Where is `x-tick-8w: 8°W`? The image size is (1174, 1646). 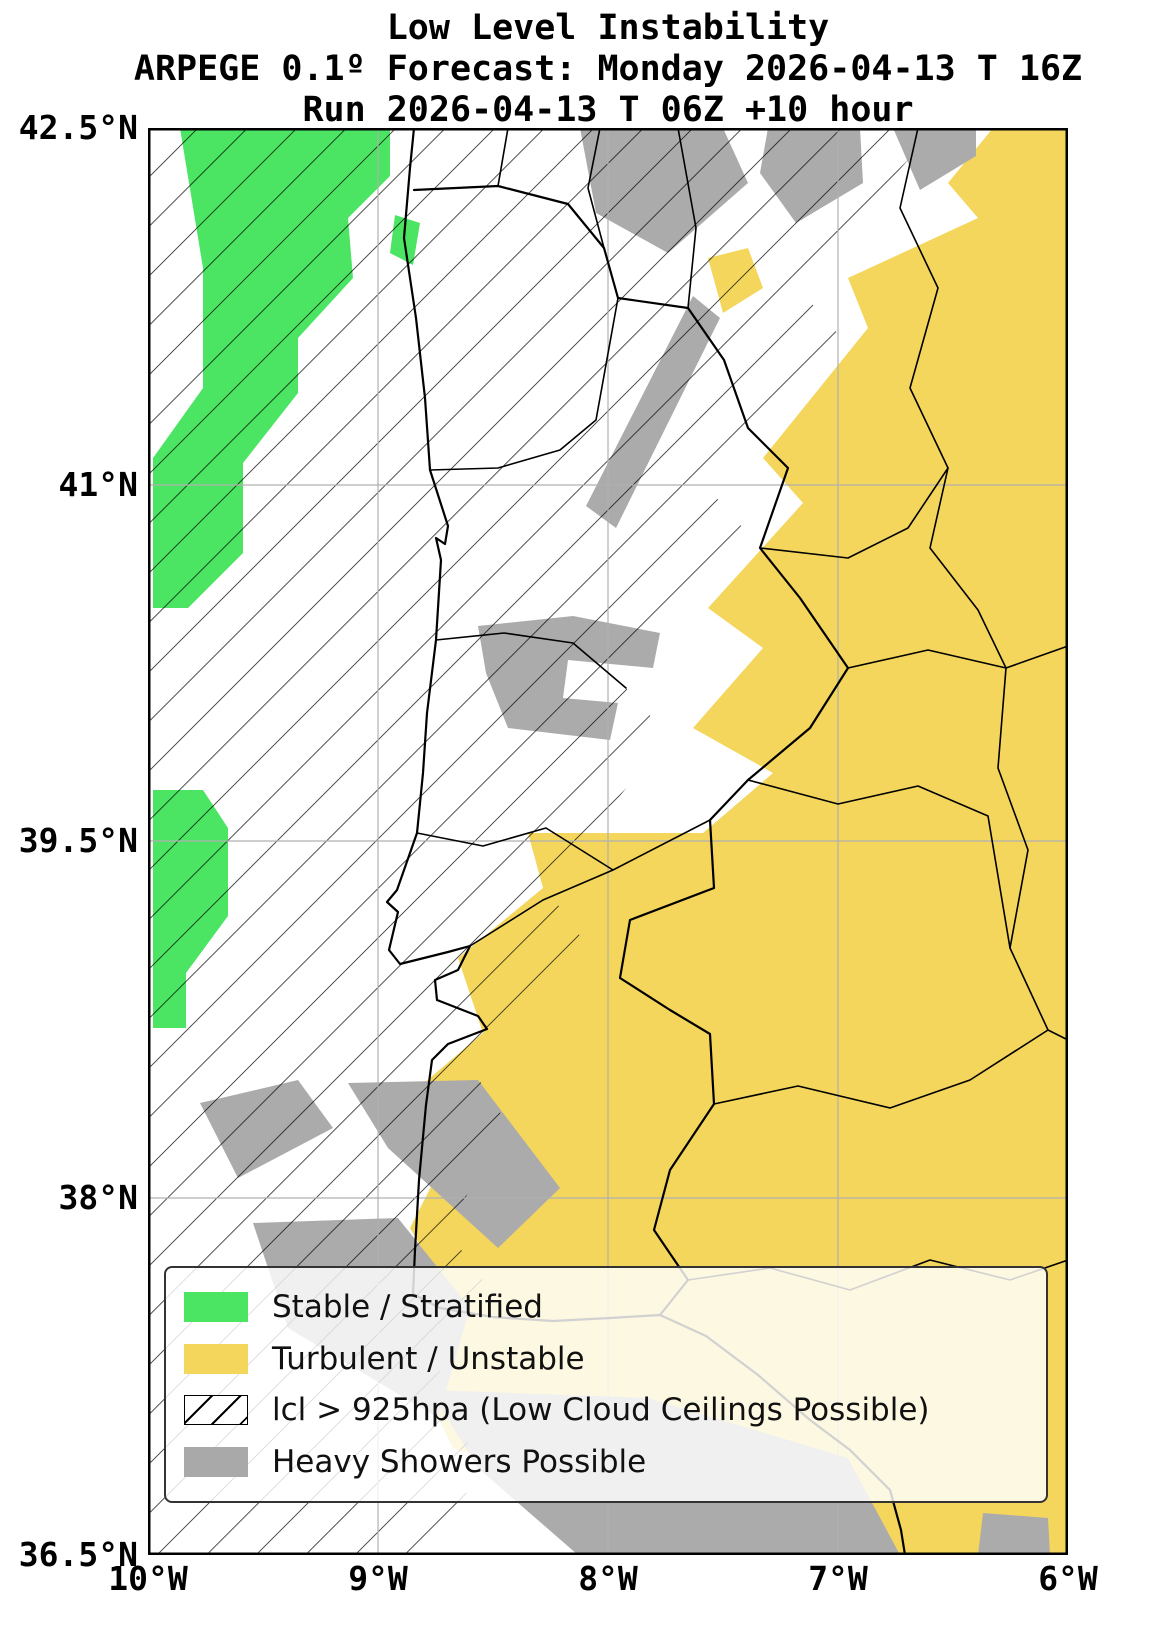 x-tick-8w: 8°W is located at coordinates (608, 1578).